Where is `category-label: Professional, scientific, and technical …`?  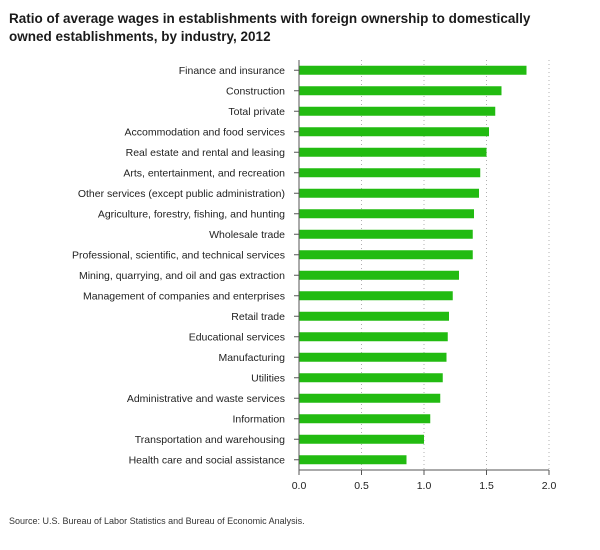
category-label: Professional, scientific, and technical … is located at coordinates (178, 256).